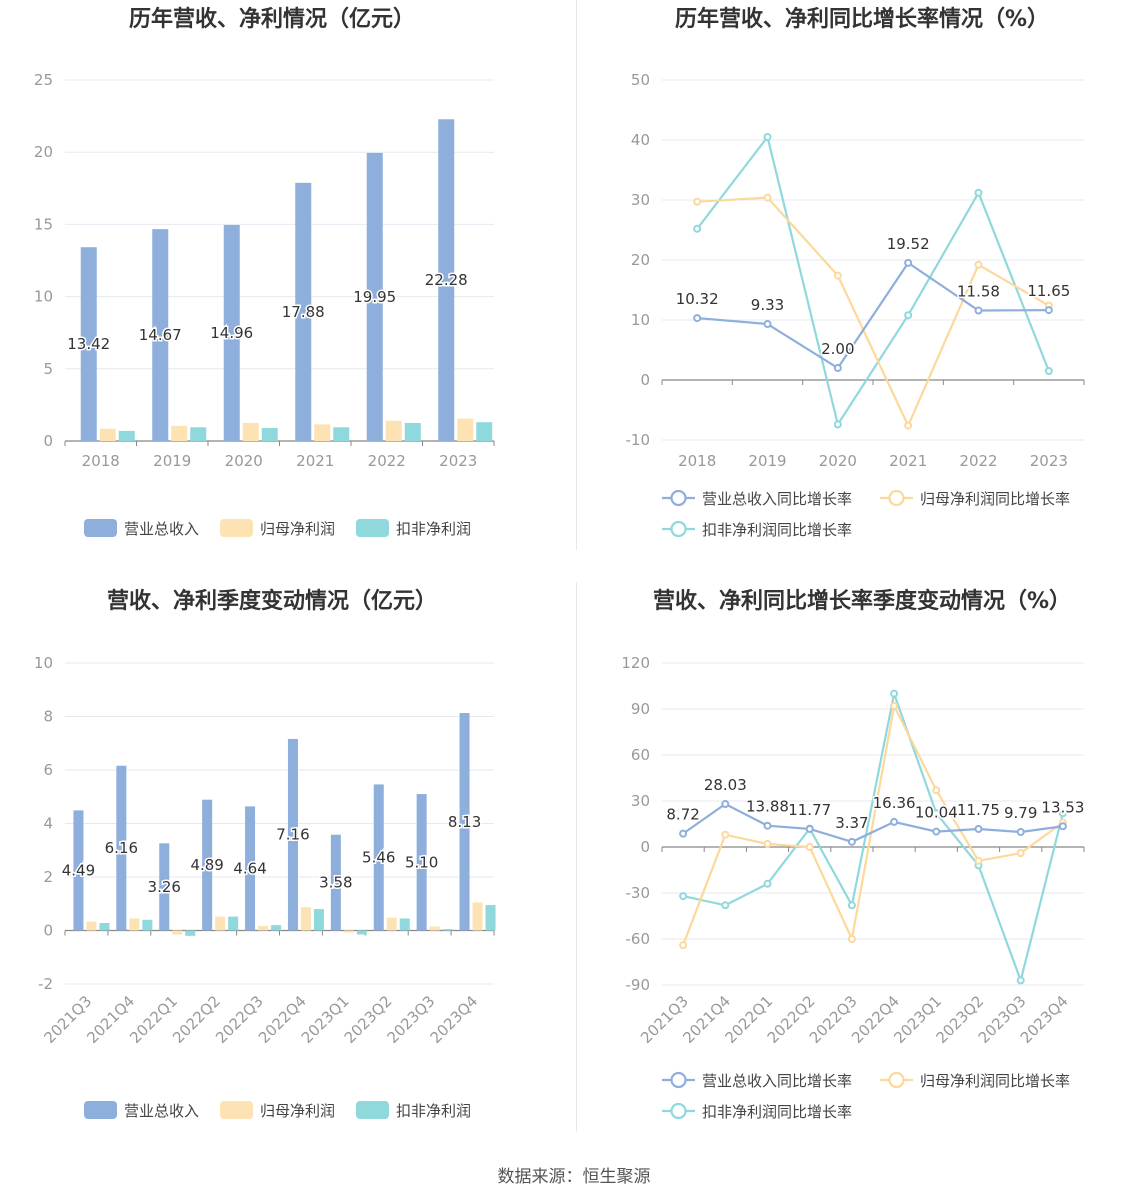  What do you see at coordinates (161, 1111) in the screenshot?
I see `legend-label: 营业总收入` at bounding box center [161, 1111].